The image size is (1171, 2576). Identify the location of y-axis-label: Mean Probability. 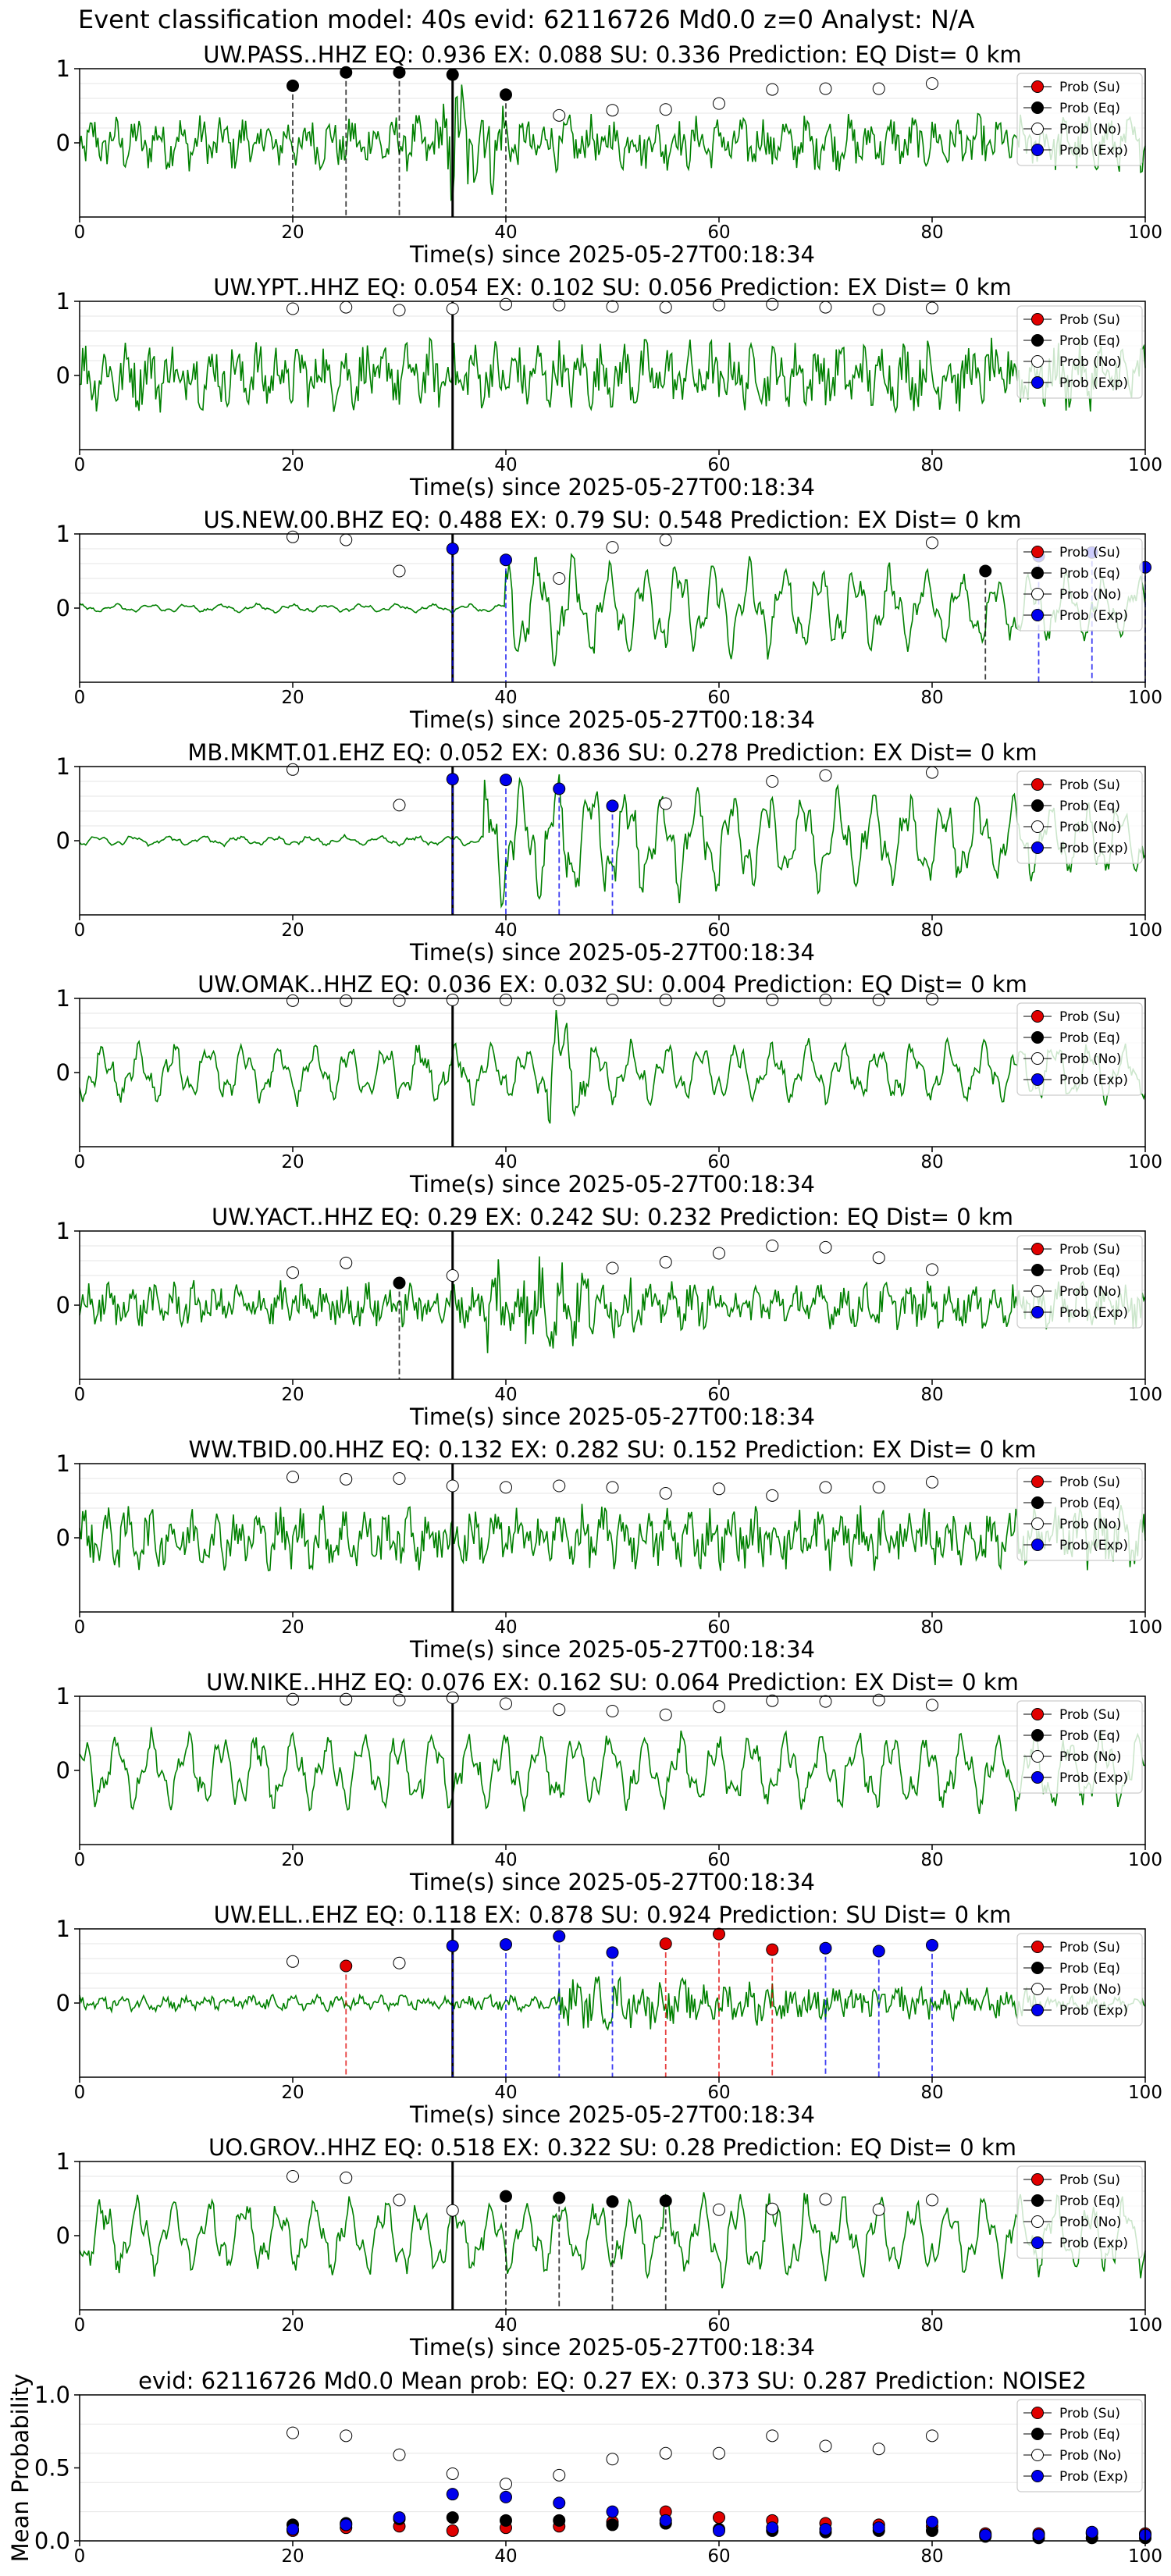
(20, 2468).